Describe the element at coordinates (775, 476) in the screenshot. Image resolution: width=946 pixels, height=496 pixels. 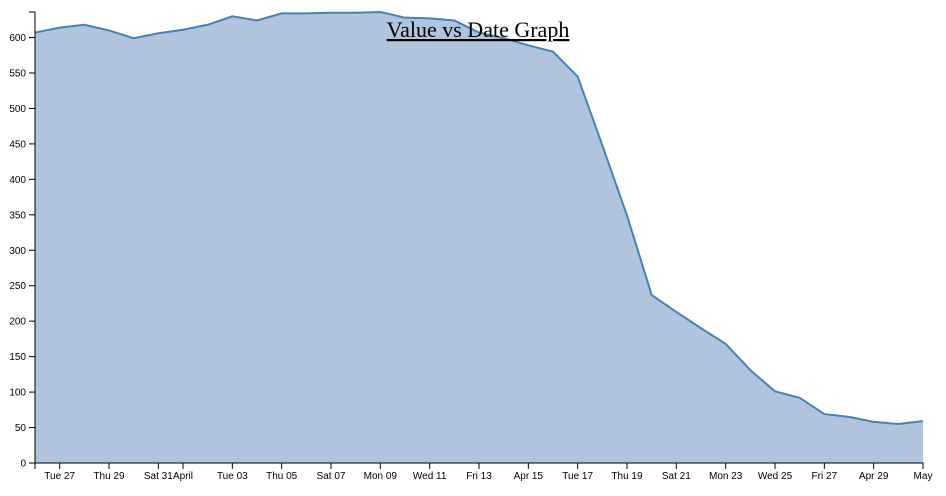
I see `x-tick-label: Wed 25` at that location.